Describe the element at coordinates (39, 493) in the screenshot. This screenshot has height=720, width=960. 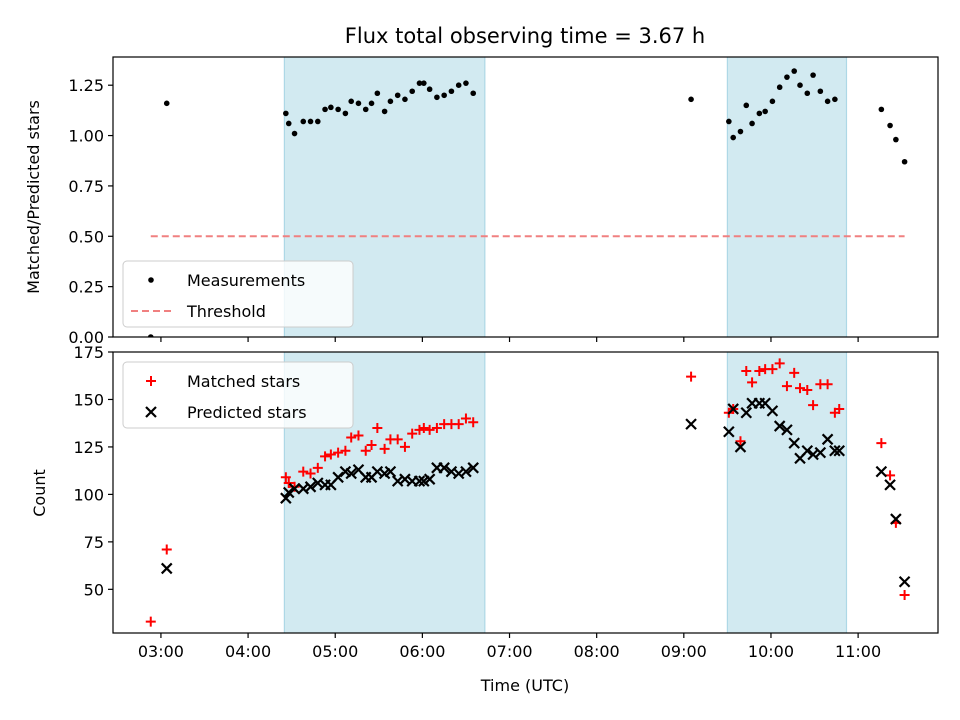
I see `bottom-y-axis-label: Count` at that location.